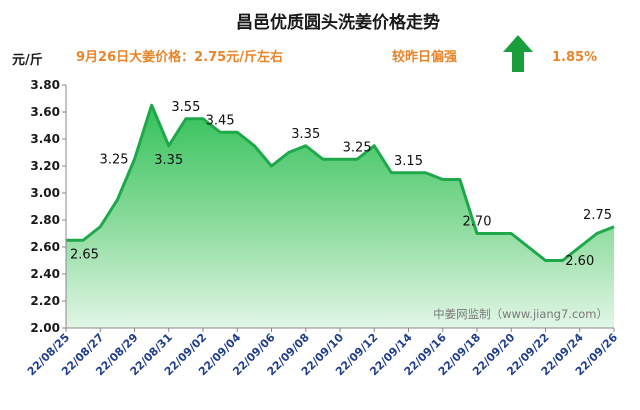  Describe the element at coordinates (518, 53) in the screenshot. I see `up-arrow-icon` at that location.